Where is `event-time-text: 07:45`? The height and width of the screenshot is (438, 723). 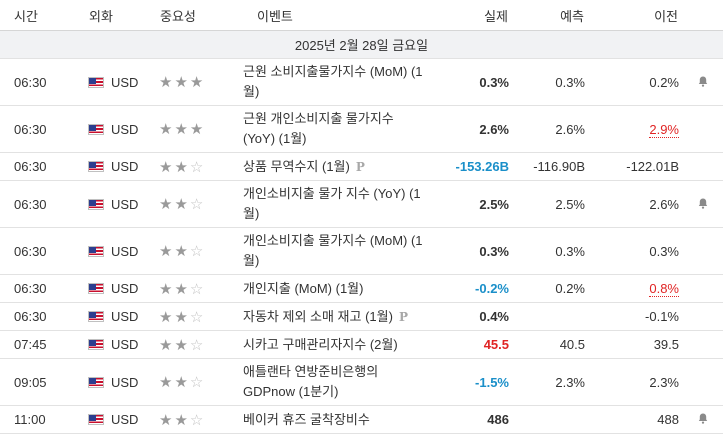
event-time-text: 07:45 is located at coordinates (30, 344).